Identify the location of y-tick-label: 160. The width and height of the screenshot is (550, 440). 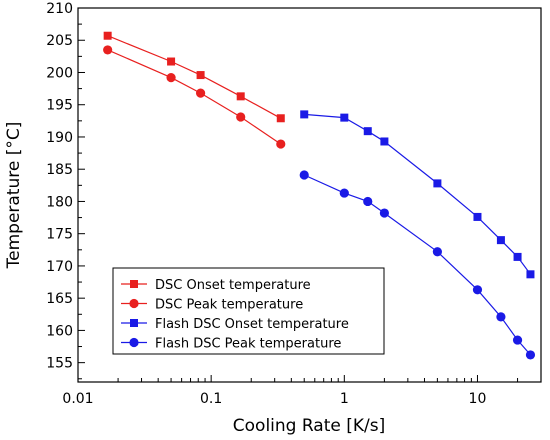
(59, 331).